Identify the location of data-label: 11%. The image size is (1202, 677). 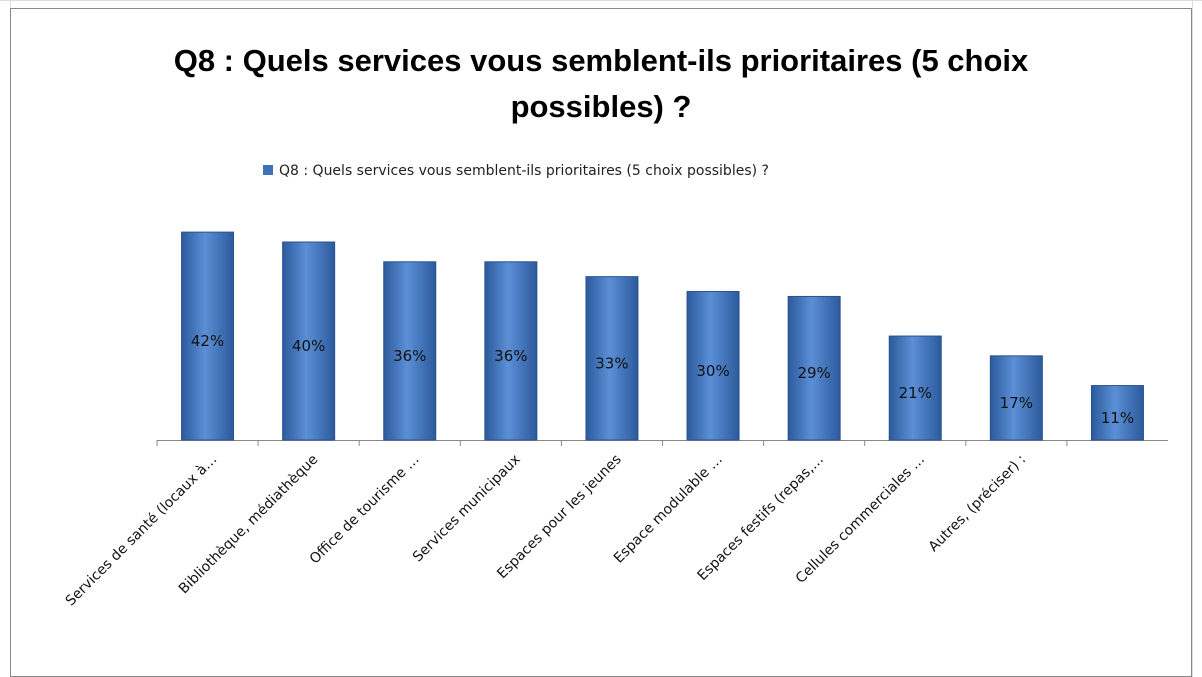
(1117, 418).